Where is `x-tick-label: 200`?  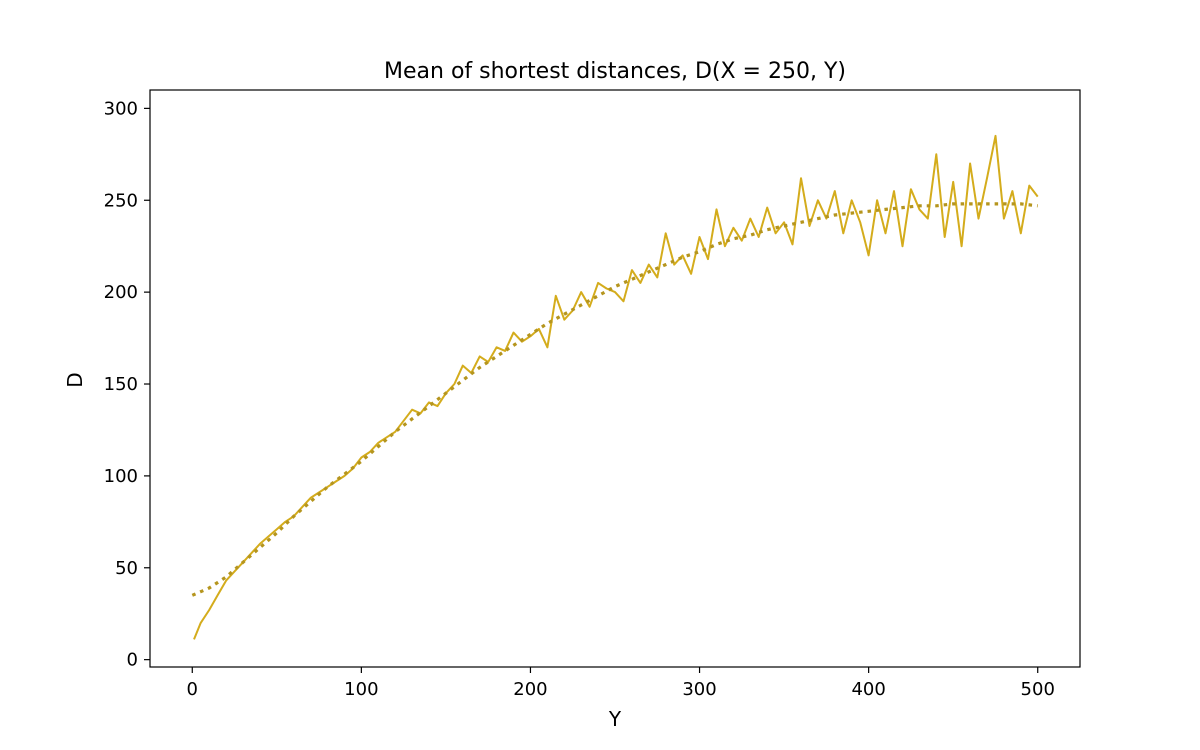
x-tick-label: 200 is located at coordinates (530, 689).